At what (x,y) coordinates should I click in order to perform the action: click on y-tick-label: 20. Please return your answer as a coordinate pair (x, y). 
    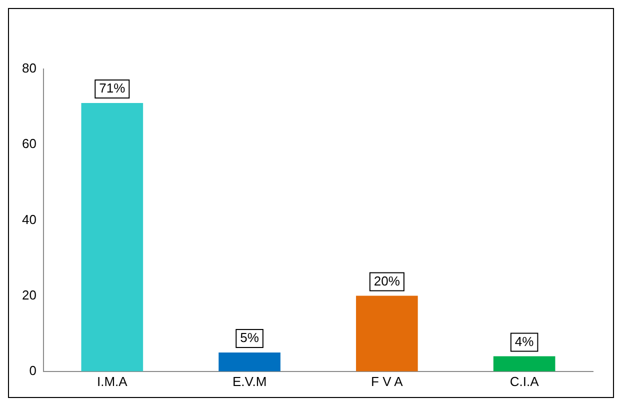
    Looking at the image, I should click on (29, 294).